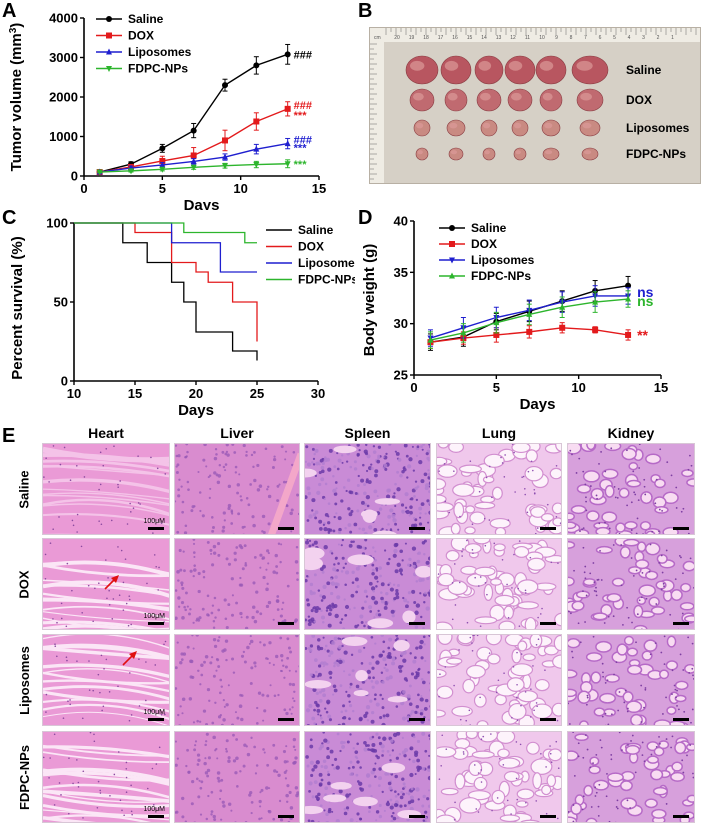 This screenshot has width=702, height=823. Describe the element at coordinates (470, 38) in the screenshot. I see `ruler-number: 15` at that location.